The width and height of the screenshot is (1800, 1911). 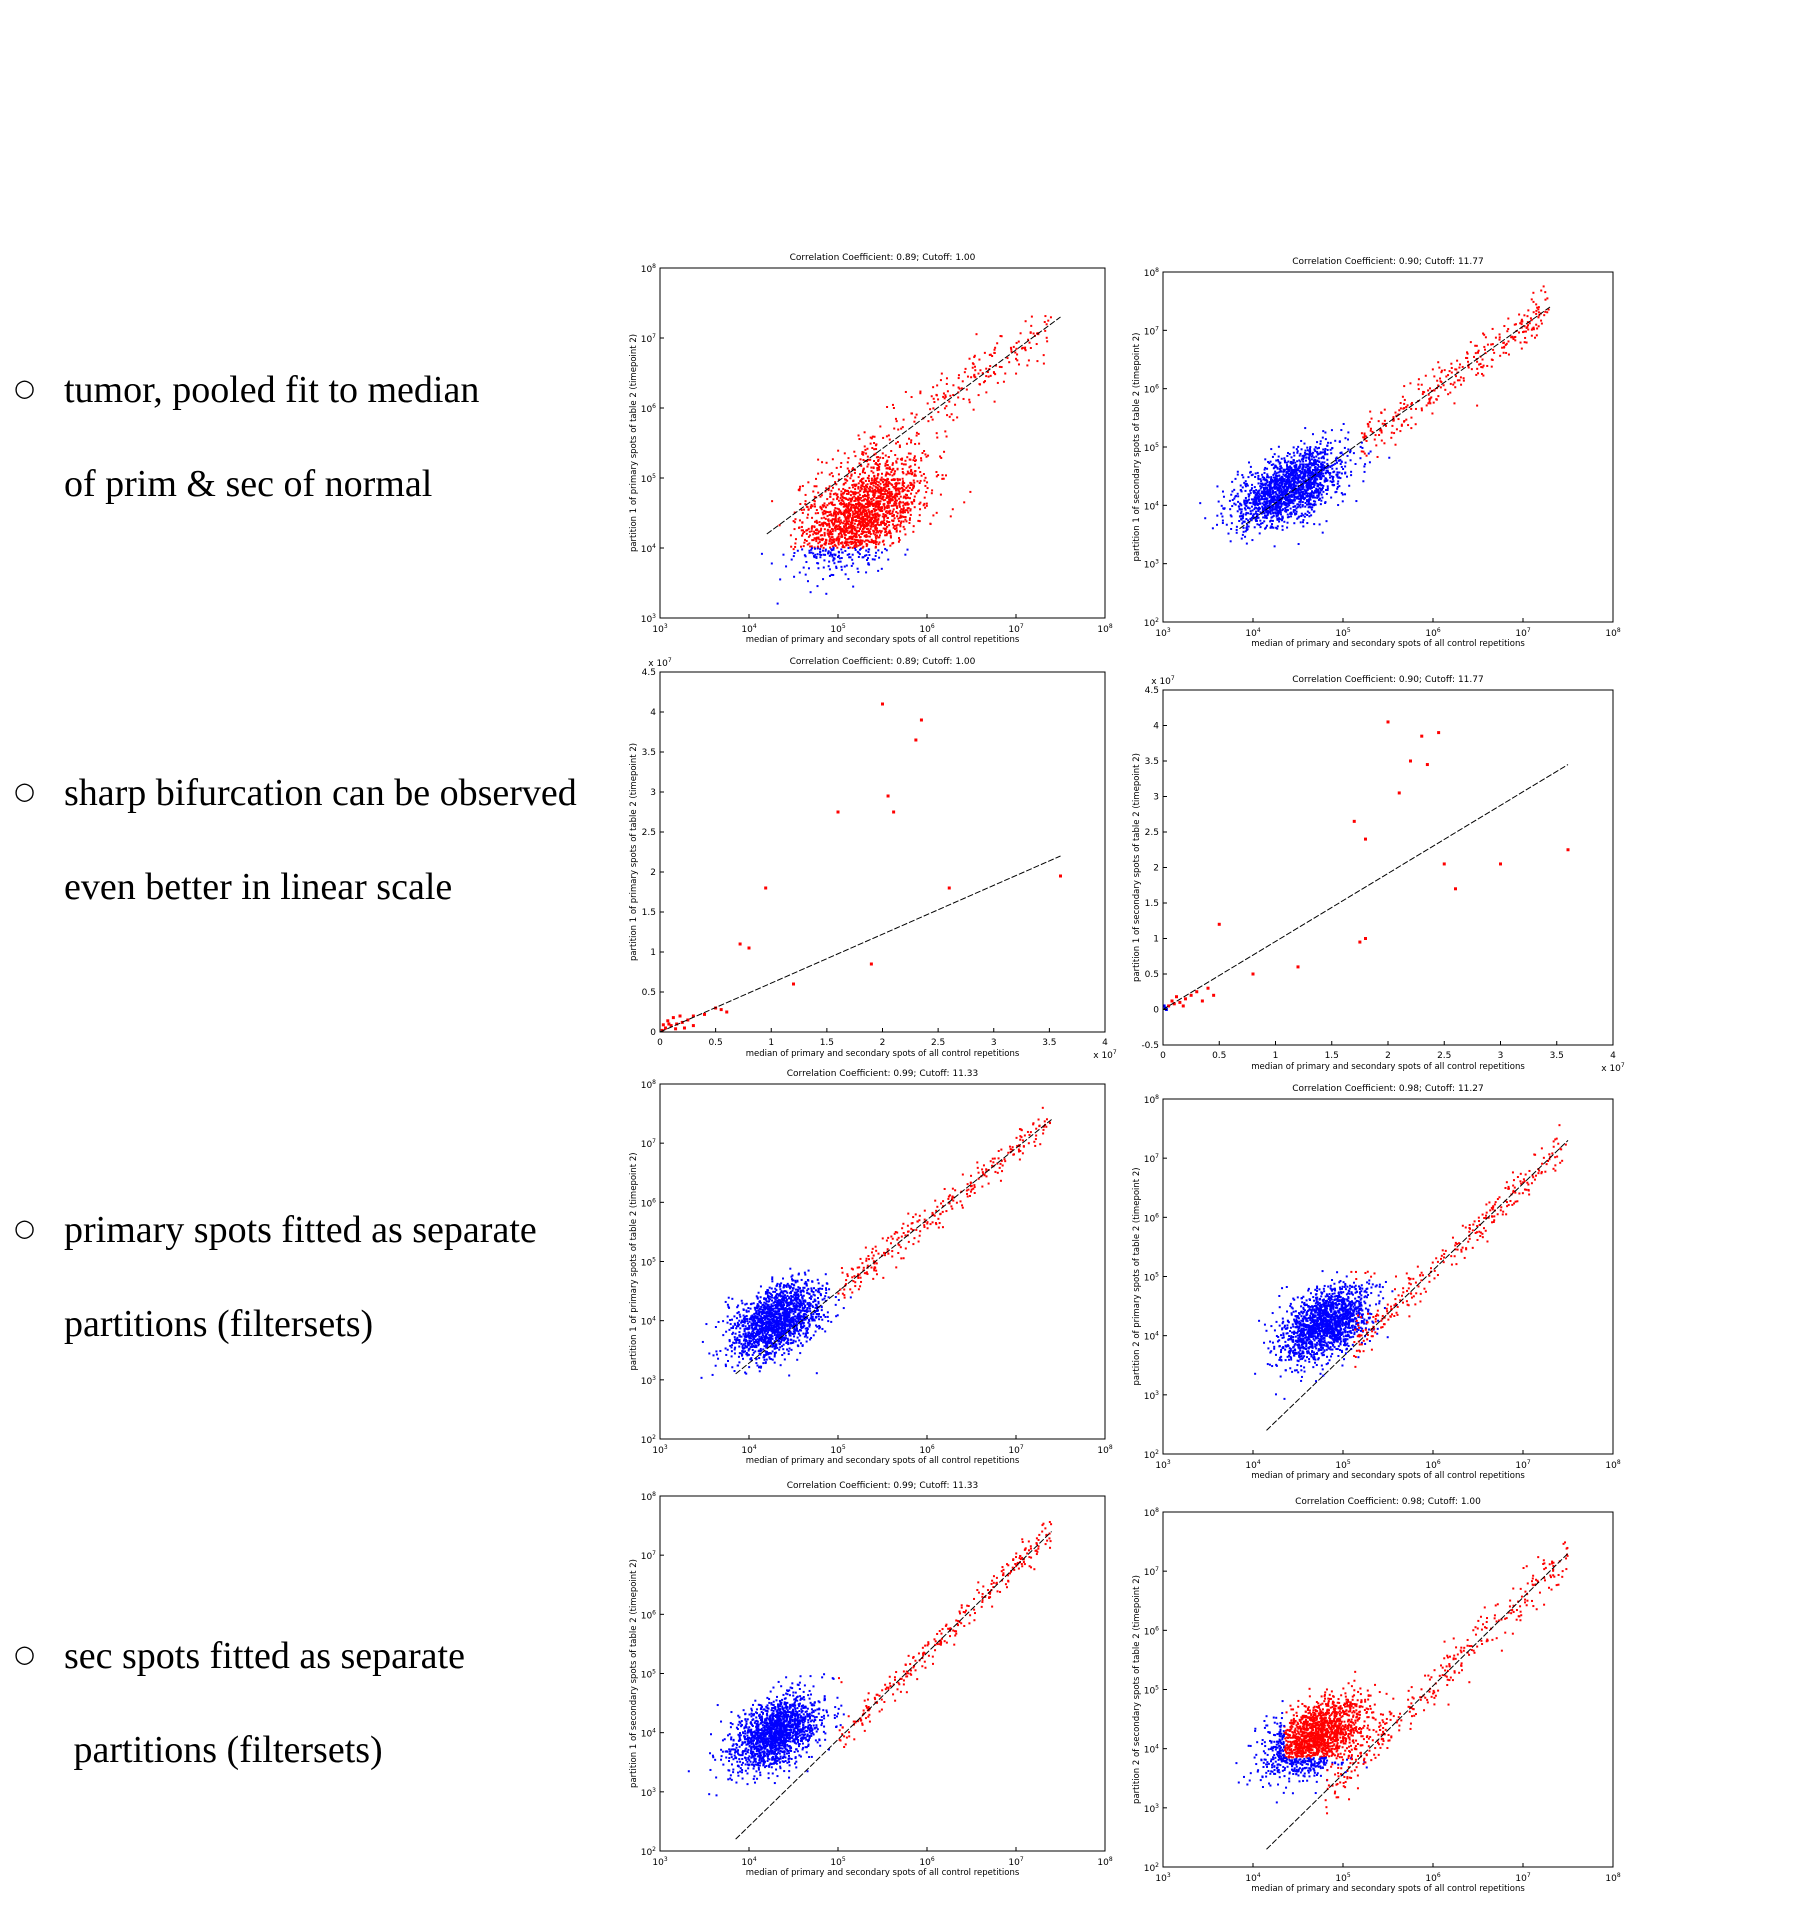 I want to click on x-tick-label: 3, so click(x=1501, y=1056).